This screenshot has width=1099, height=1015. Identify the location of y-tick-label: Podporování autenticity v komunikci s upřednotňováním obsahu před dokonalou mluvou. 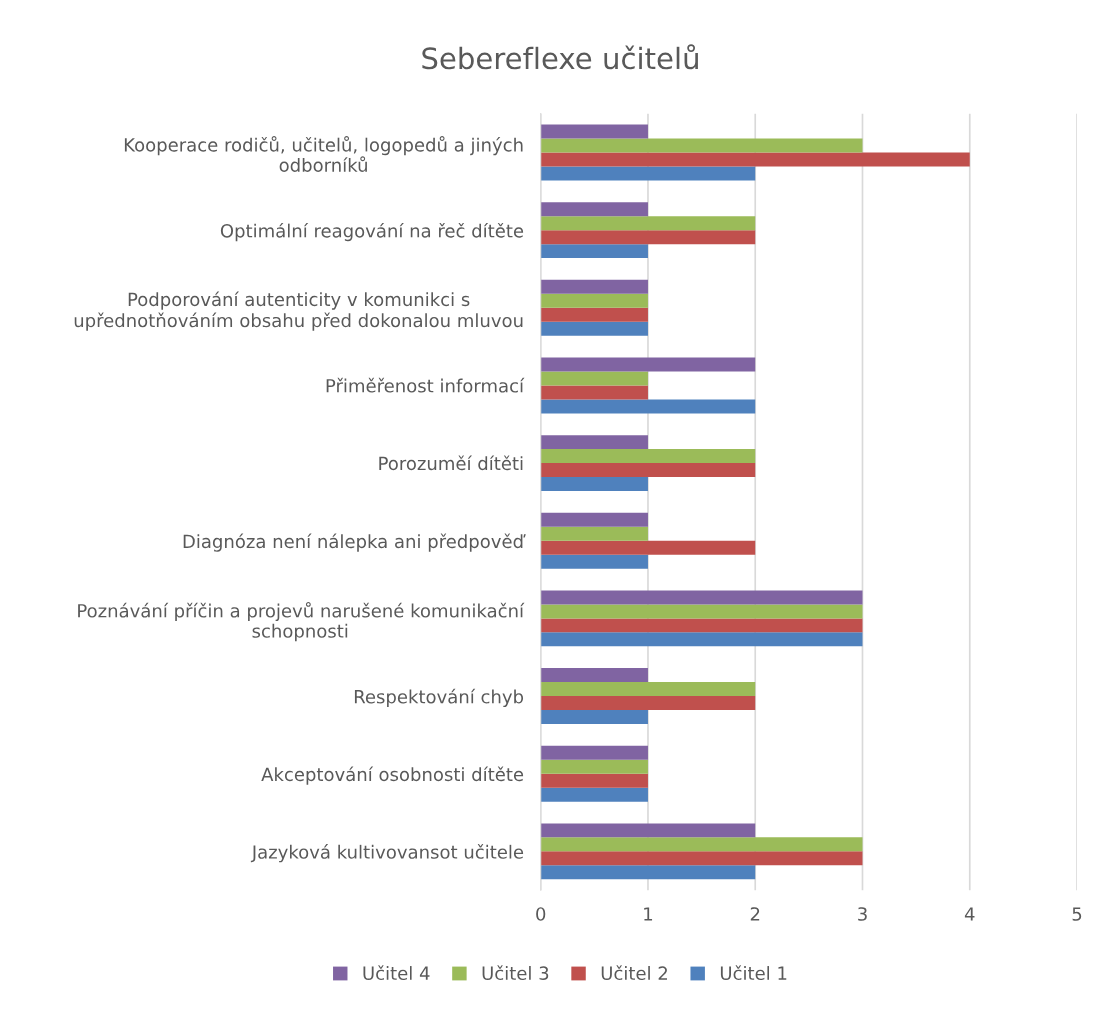
(298, 311).